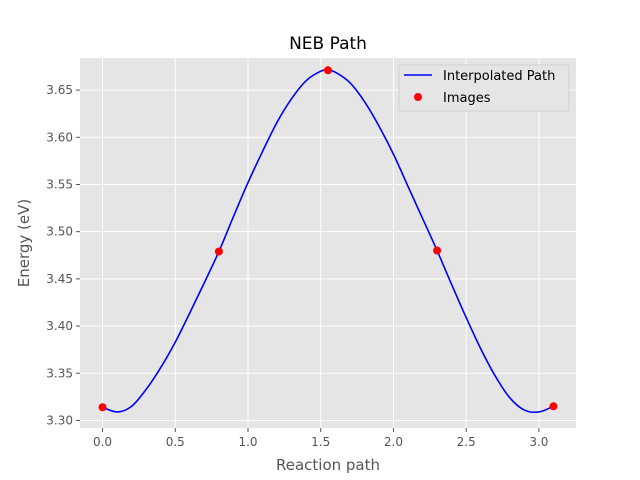  What do you see at coordinates (320, 442) in the screenshot?
I see `x-tick-label: 1.5` at bounding box center [320, 442].